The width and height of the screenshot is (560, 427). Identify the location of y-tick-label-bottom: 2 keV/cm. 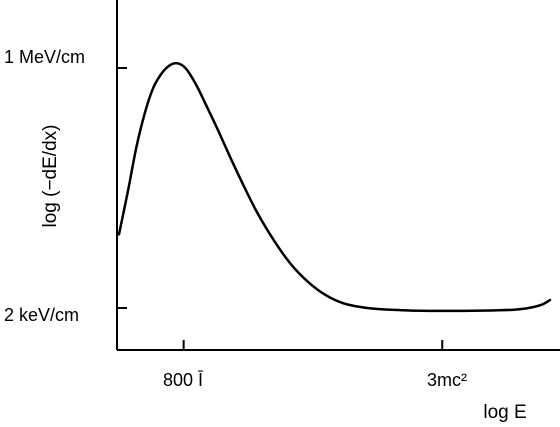
(41, 315).